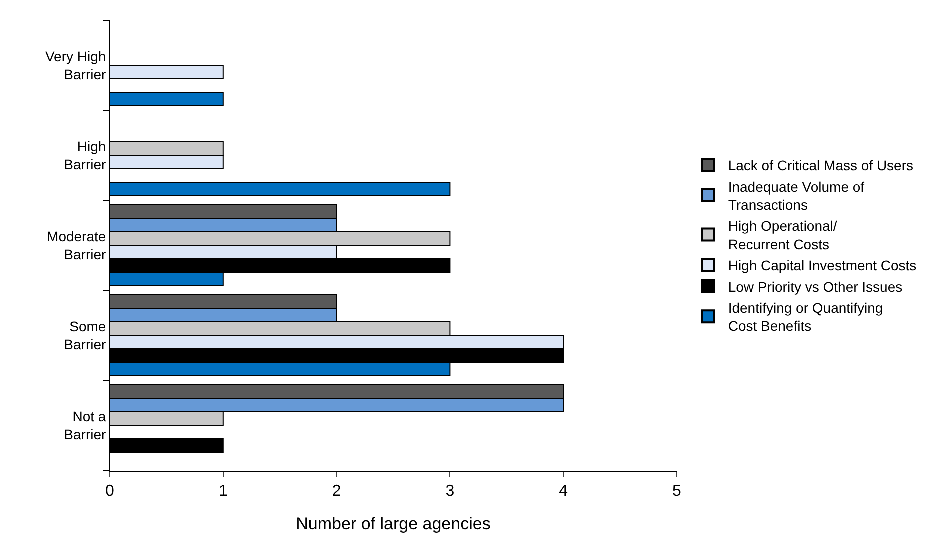 This screenshot has width=932, height=541. Describe the element at coordinates (223, 491) in the screenshot. I see `x-tick-label: 1` at that location.